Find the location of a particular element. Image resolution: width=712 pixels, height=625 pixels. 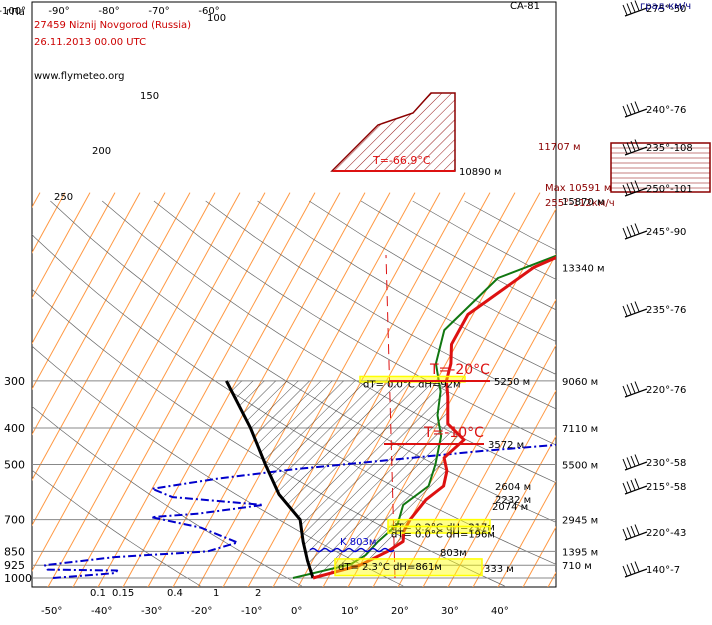

temperature-tick-label: 20° is located at coordinates (400, 611).